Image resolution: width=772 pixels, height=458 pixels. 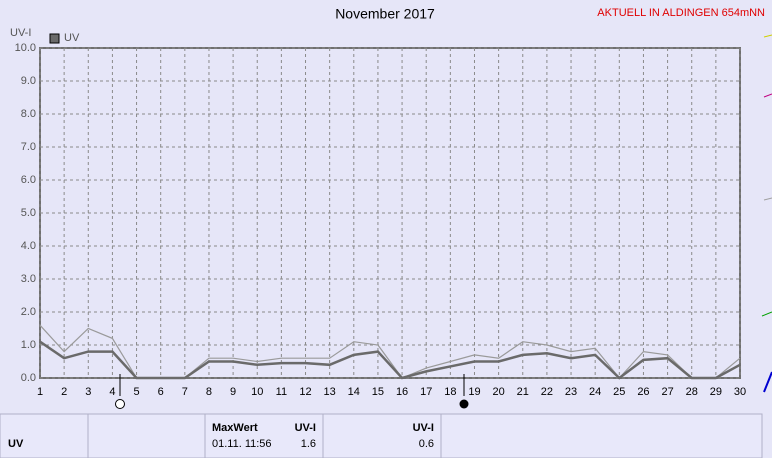 What do you see at coordinates (423, 428) in the screenshot?
I see `current-unit: UV-I` at bounding box center [423, 428].